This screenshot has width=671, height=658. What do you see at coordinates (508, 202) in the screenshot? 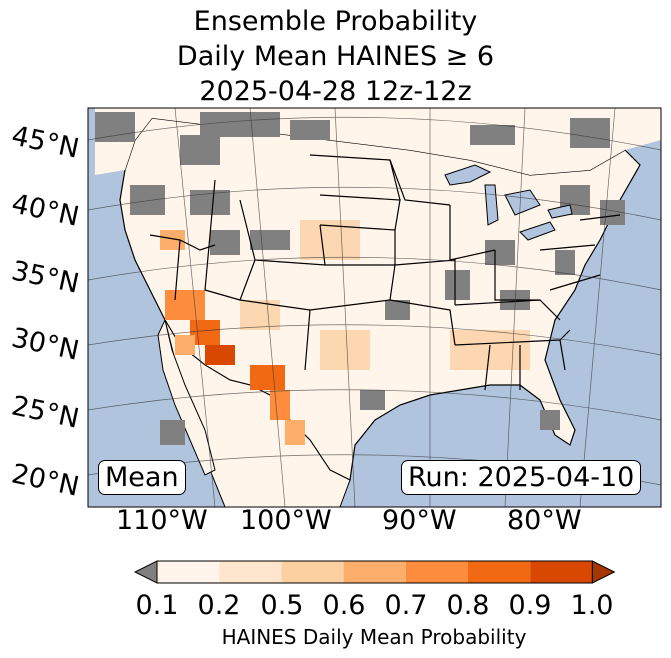
I see `great-lakes` at bounding box center [508, 202].